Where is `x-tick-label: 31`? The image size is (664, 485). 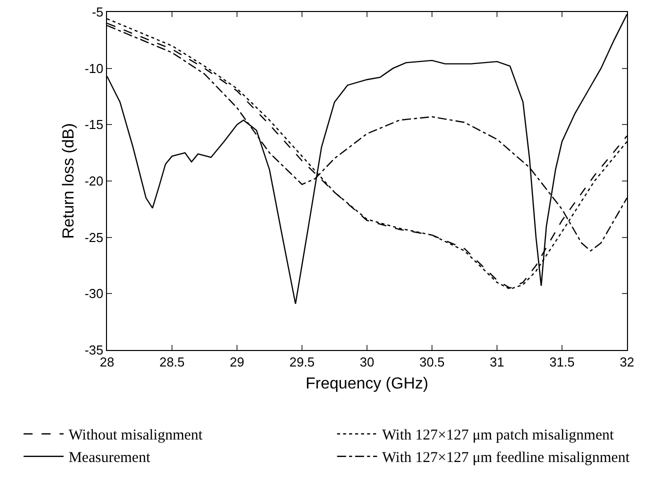
x-tick-label: 31 is located at coordinates (497, 362).